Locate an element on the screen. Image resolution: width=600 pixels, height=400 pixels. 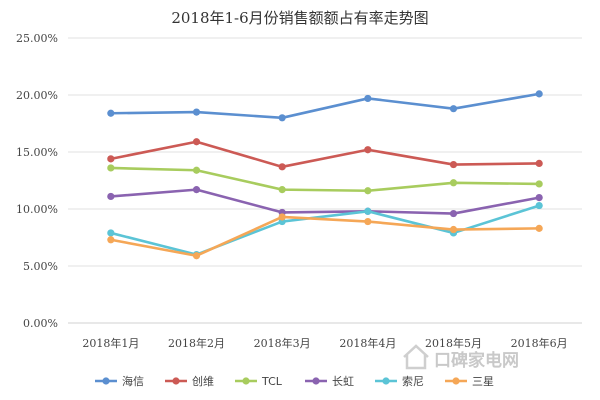
watermark-text: 口碑家电网 is located at coordinates (476, 360).